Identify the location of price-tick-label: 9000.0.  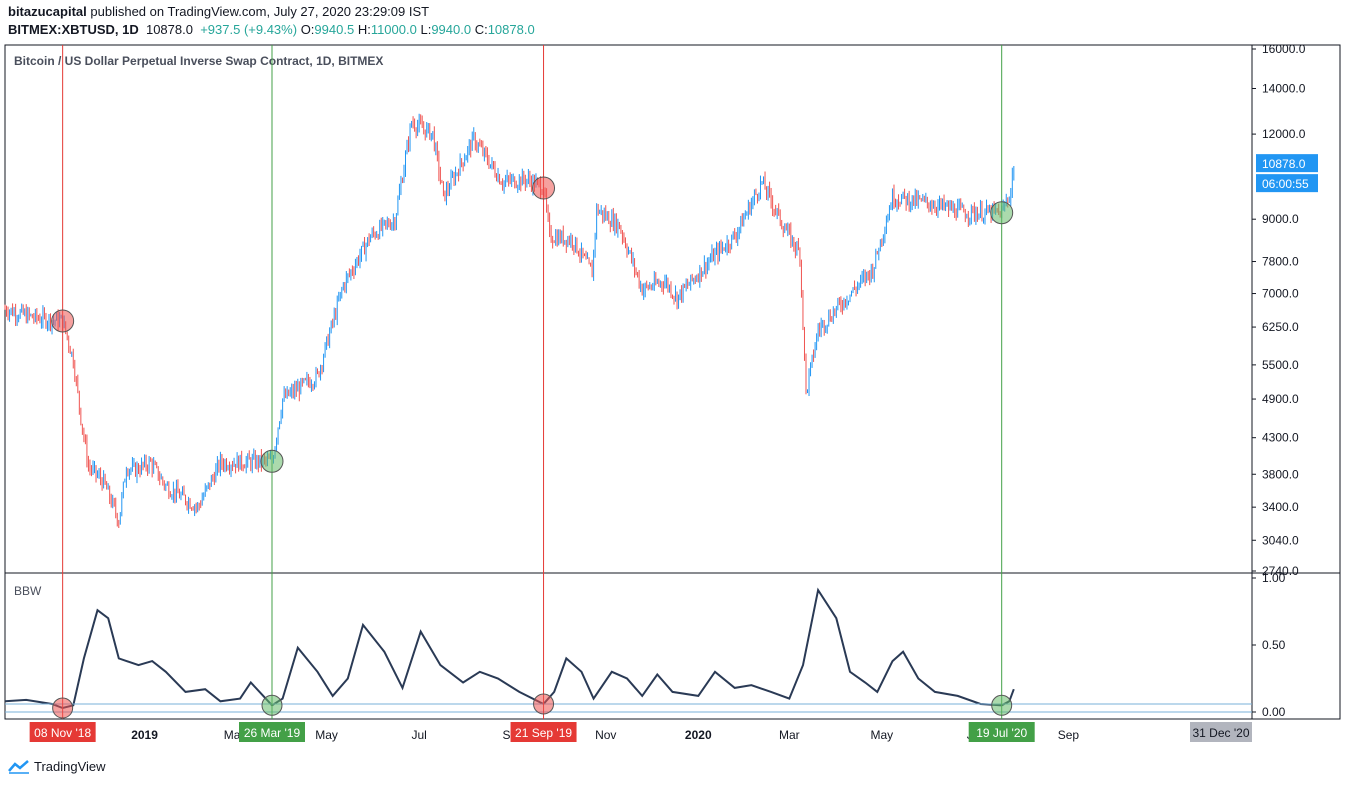
(1280, 219).